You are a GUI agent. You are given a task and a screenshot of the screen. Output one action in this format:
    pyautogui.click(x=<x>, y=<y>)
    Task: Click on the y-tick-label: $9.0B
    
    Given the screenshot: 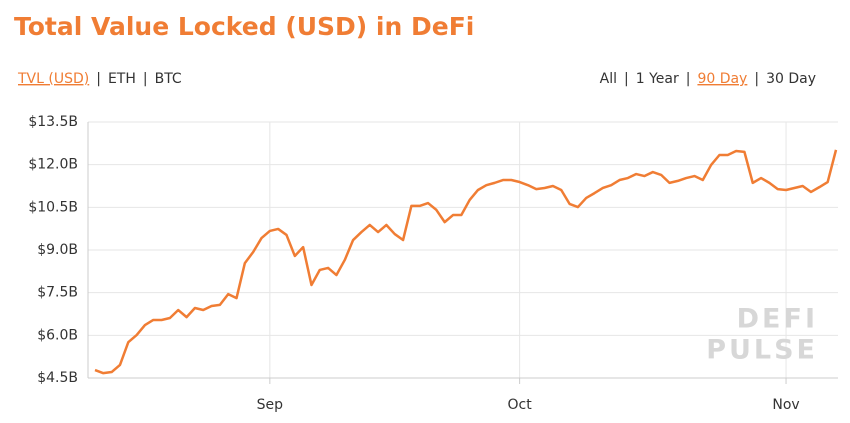 What is the action you would take?
    pyautogui.click(x=57, y=250)
    